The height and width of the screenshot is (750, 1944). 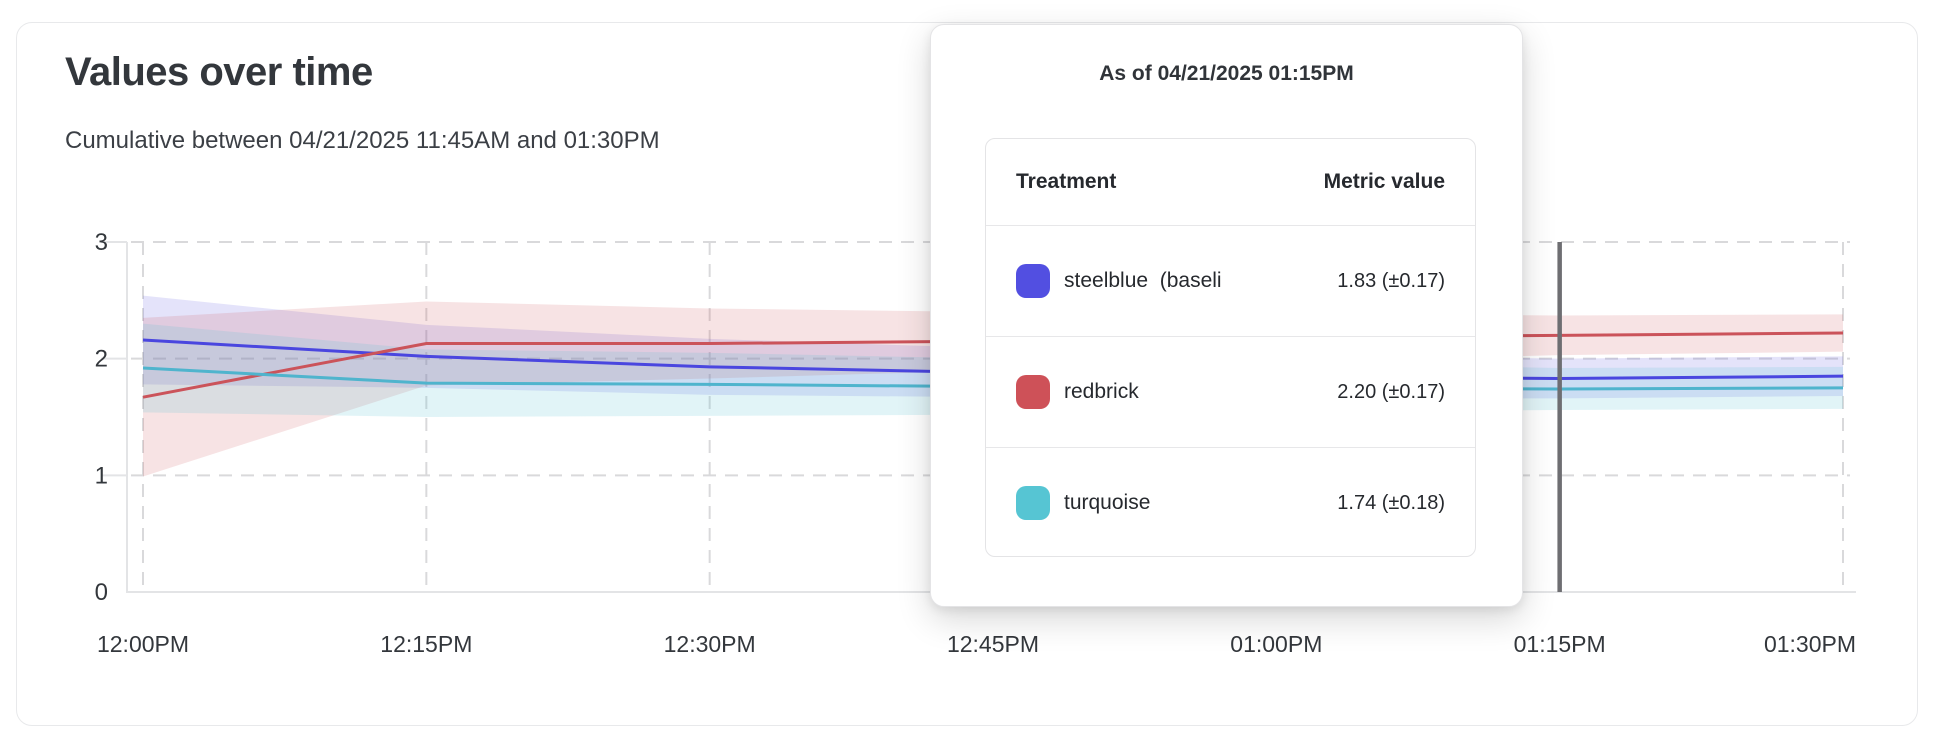 What do you see at coordinates (1276, 644) in the screenshot?
I see `x-tick-label-01:00PM: 01:00PM` at bounding box center [1276, 644].